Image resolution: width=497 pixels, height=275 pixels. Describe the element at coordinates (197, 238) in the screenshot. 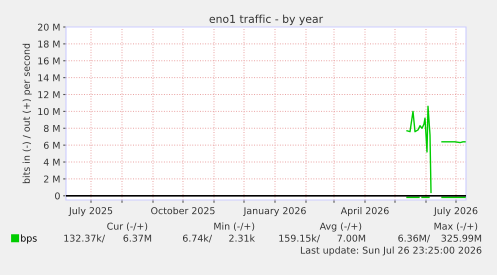

I see `text: 6.74k/` at that location.